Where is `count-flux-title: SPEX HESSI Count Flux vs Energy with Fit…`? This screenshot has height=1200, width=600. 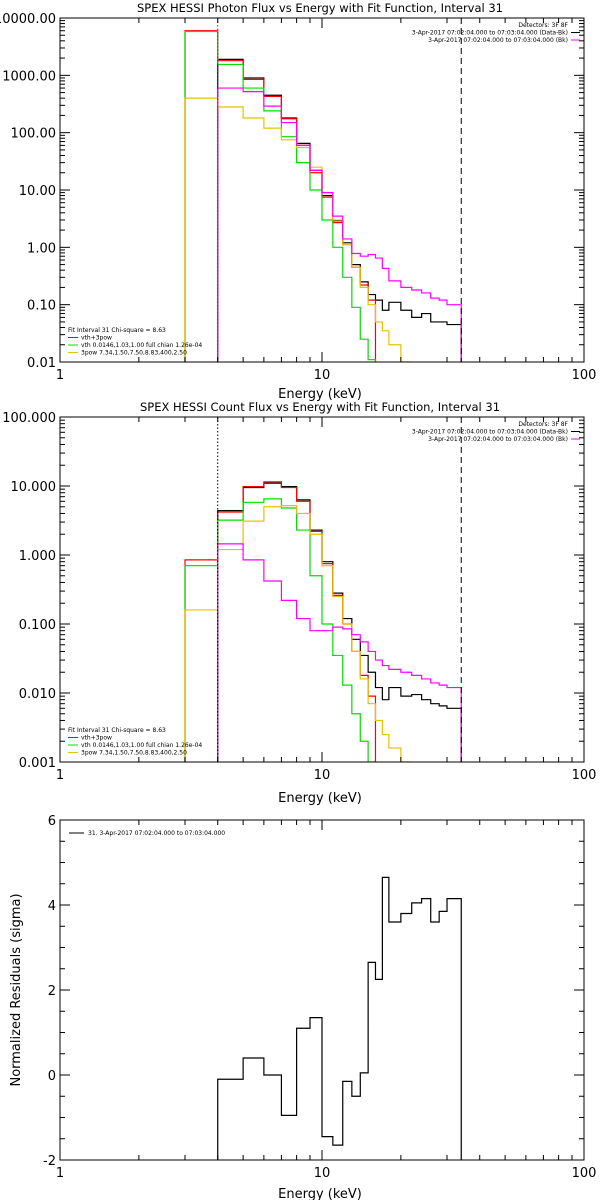 count-flux-title: SPEX HESSI Count Flux vs Energy with Fit… is located at coordinates (320, 407).